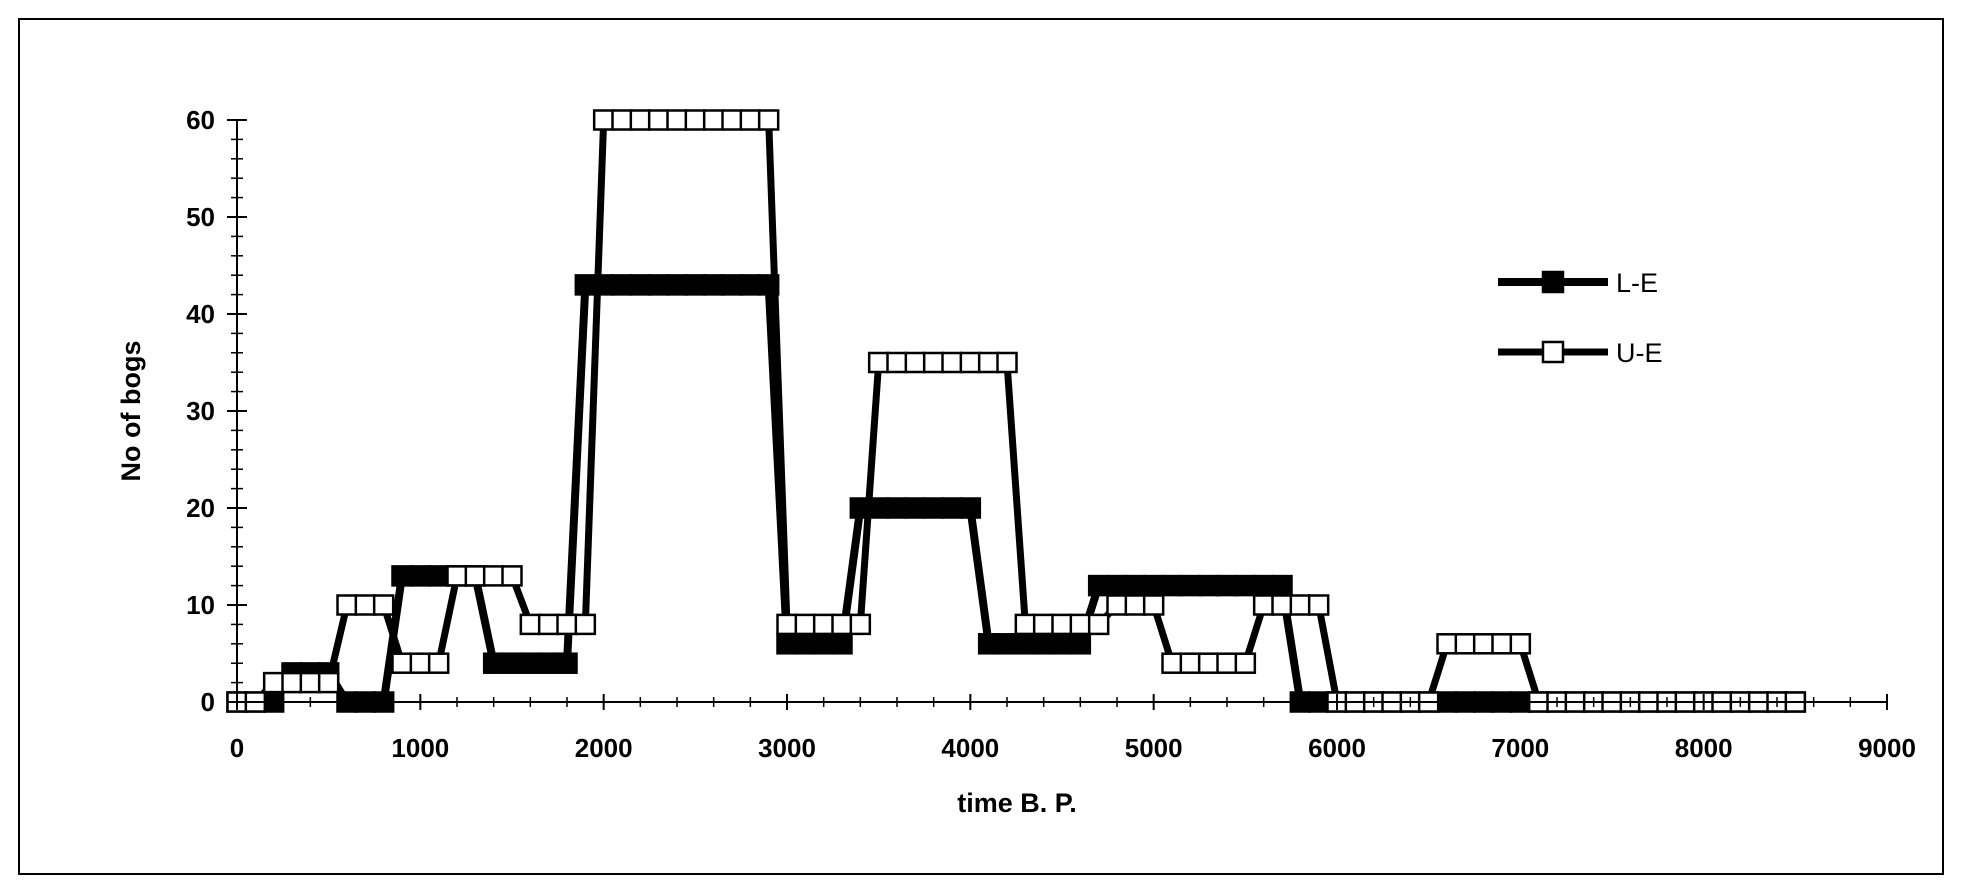 This screenshot has height=893, width=1962. I want to click on x-tick-label: 0, so click(237, 748).